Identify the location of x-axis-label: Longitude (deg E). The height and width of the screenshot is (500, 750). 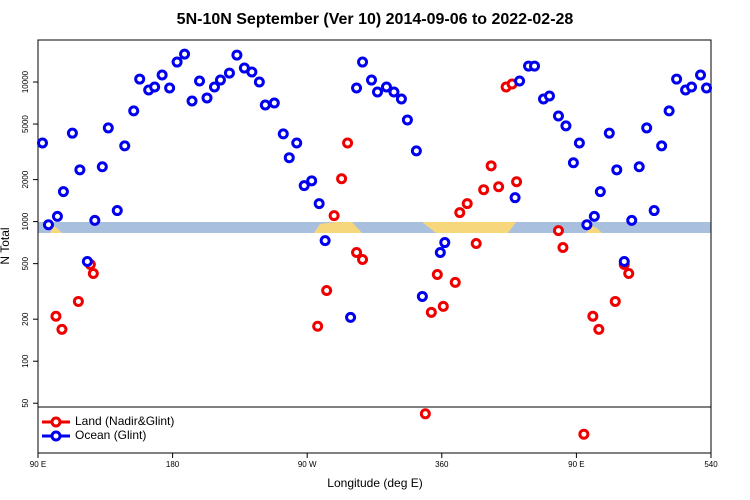
(374, 483).